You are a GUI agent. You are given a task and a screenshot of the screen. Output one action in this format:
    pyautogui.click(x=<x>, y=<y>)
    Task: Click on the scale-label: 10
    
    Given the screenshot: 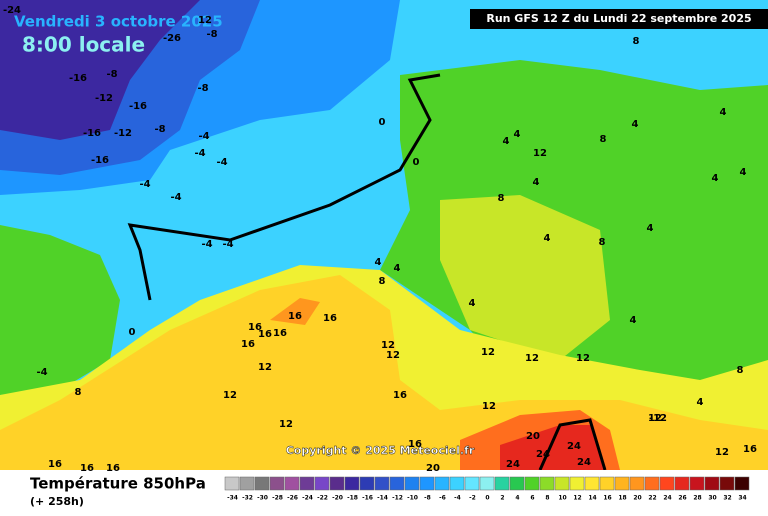 What is the action you would take?
    pyautogui.click(x=562, y=498)
    